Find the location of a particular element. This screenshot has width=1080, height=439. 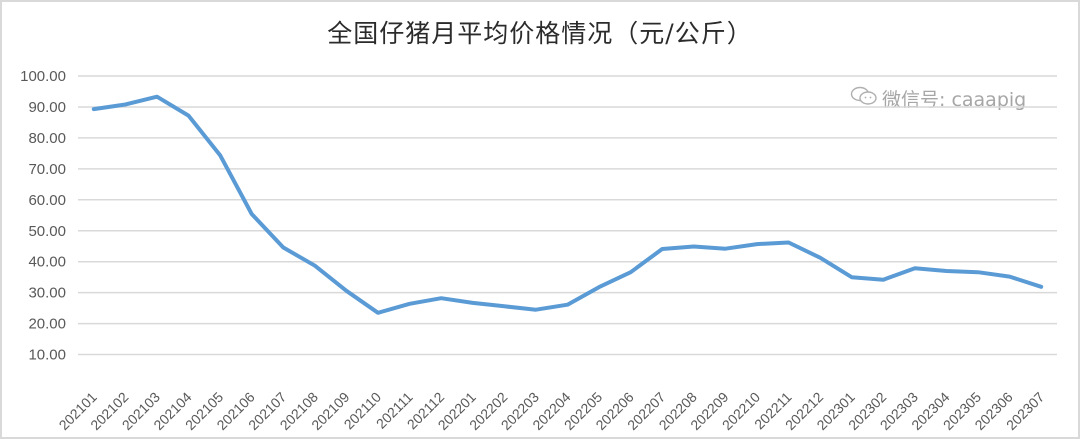

y-tick-label: 10.00 is located at coordinates (47, 355).